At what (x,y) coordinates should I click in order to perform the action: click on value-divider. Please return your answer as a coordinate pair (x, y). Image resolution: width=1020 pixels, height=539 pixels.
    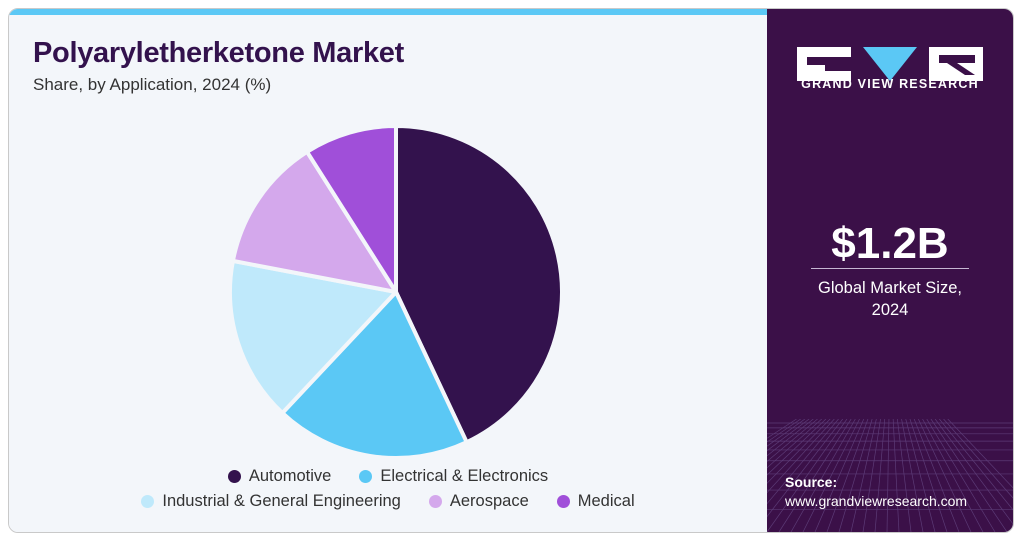
    Looking at the image, I should click on (890, 268).